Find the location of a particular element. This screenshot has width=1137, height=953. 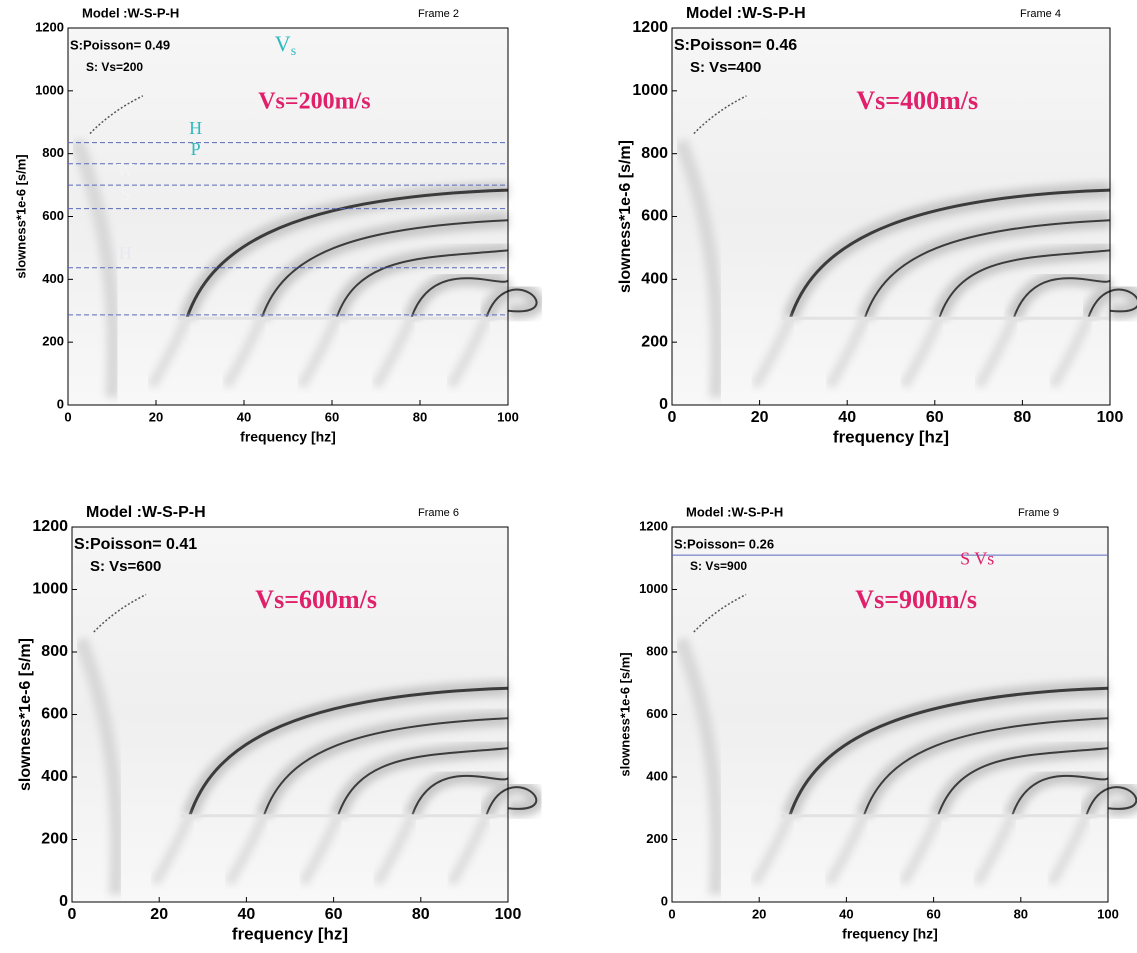

symbol-text: V is located at coordinates (283, 43).